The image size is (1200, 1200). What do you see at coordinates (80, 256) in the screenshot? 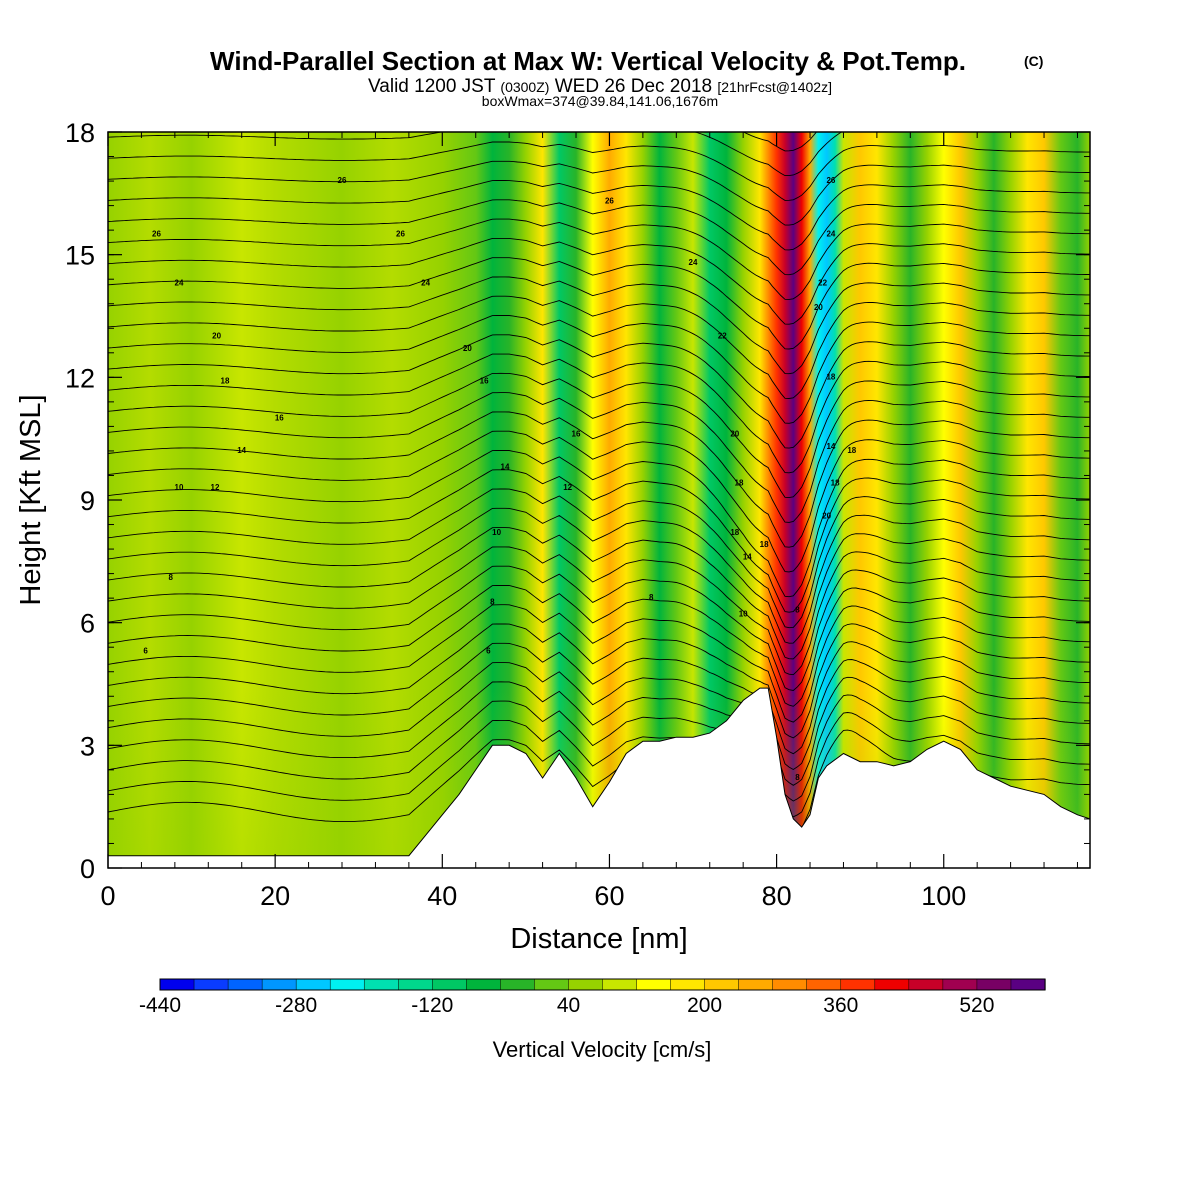
I see `y-tick-label: 15` at bounding box center [80, 256].